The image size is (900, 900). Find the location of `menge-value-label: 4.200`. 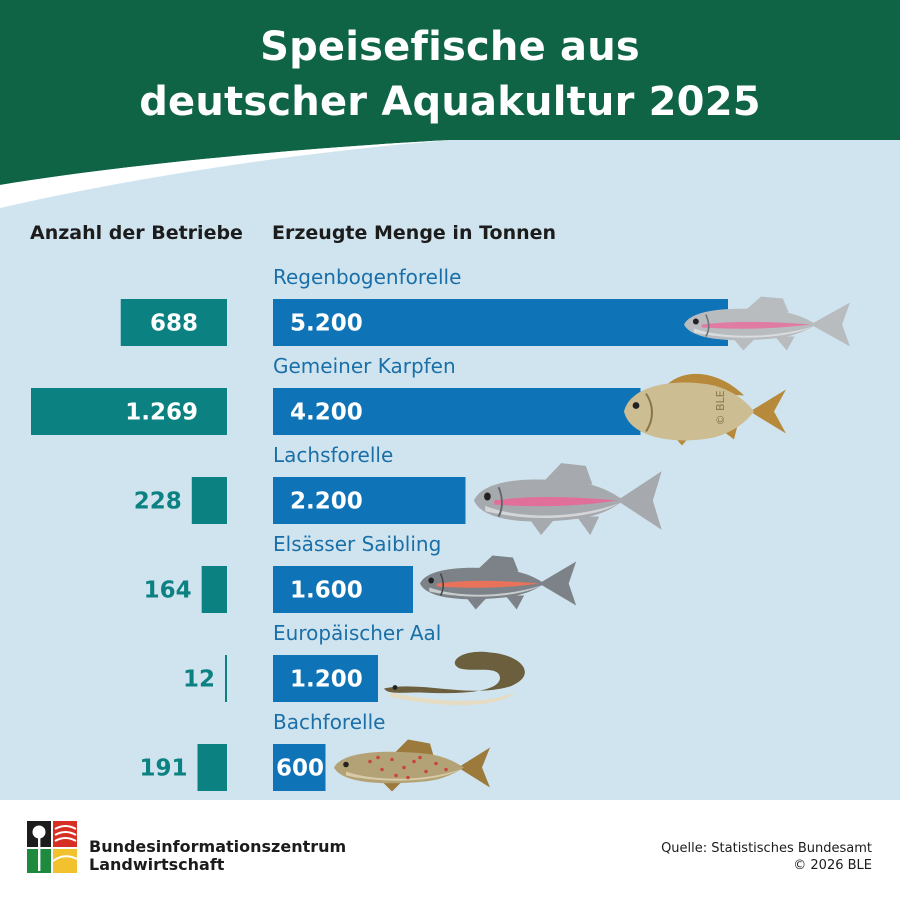

menge-value-label: 4.200 is located at coordinates (326, 413).